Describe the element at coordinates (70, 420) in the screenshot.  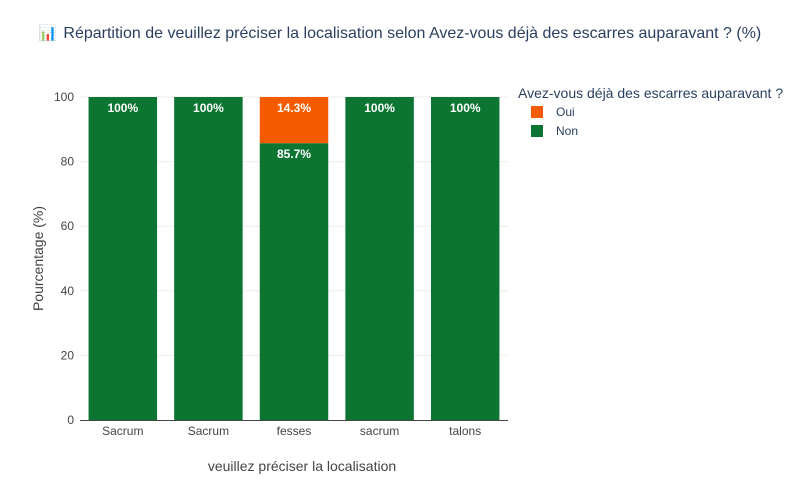
I see `y-tick-label: 0` at that location.